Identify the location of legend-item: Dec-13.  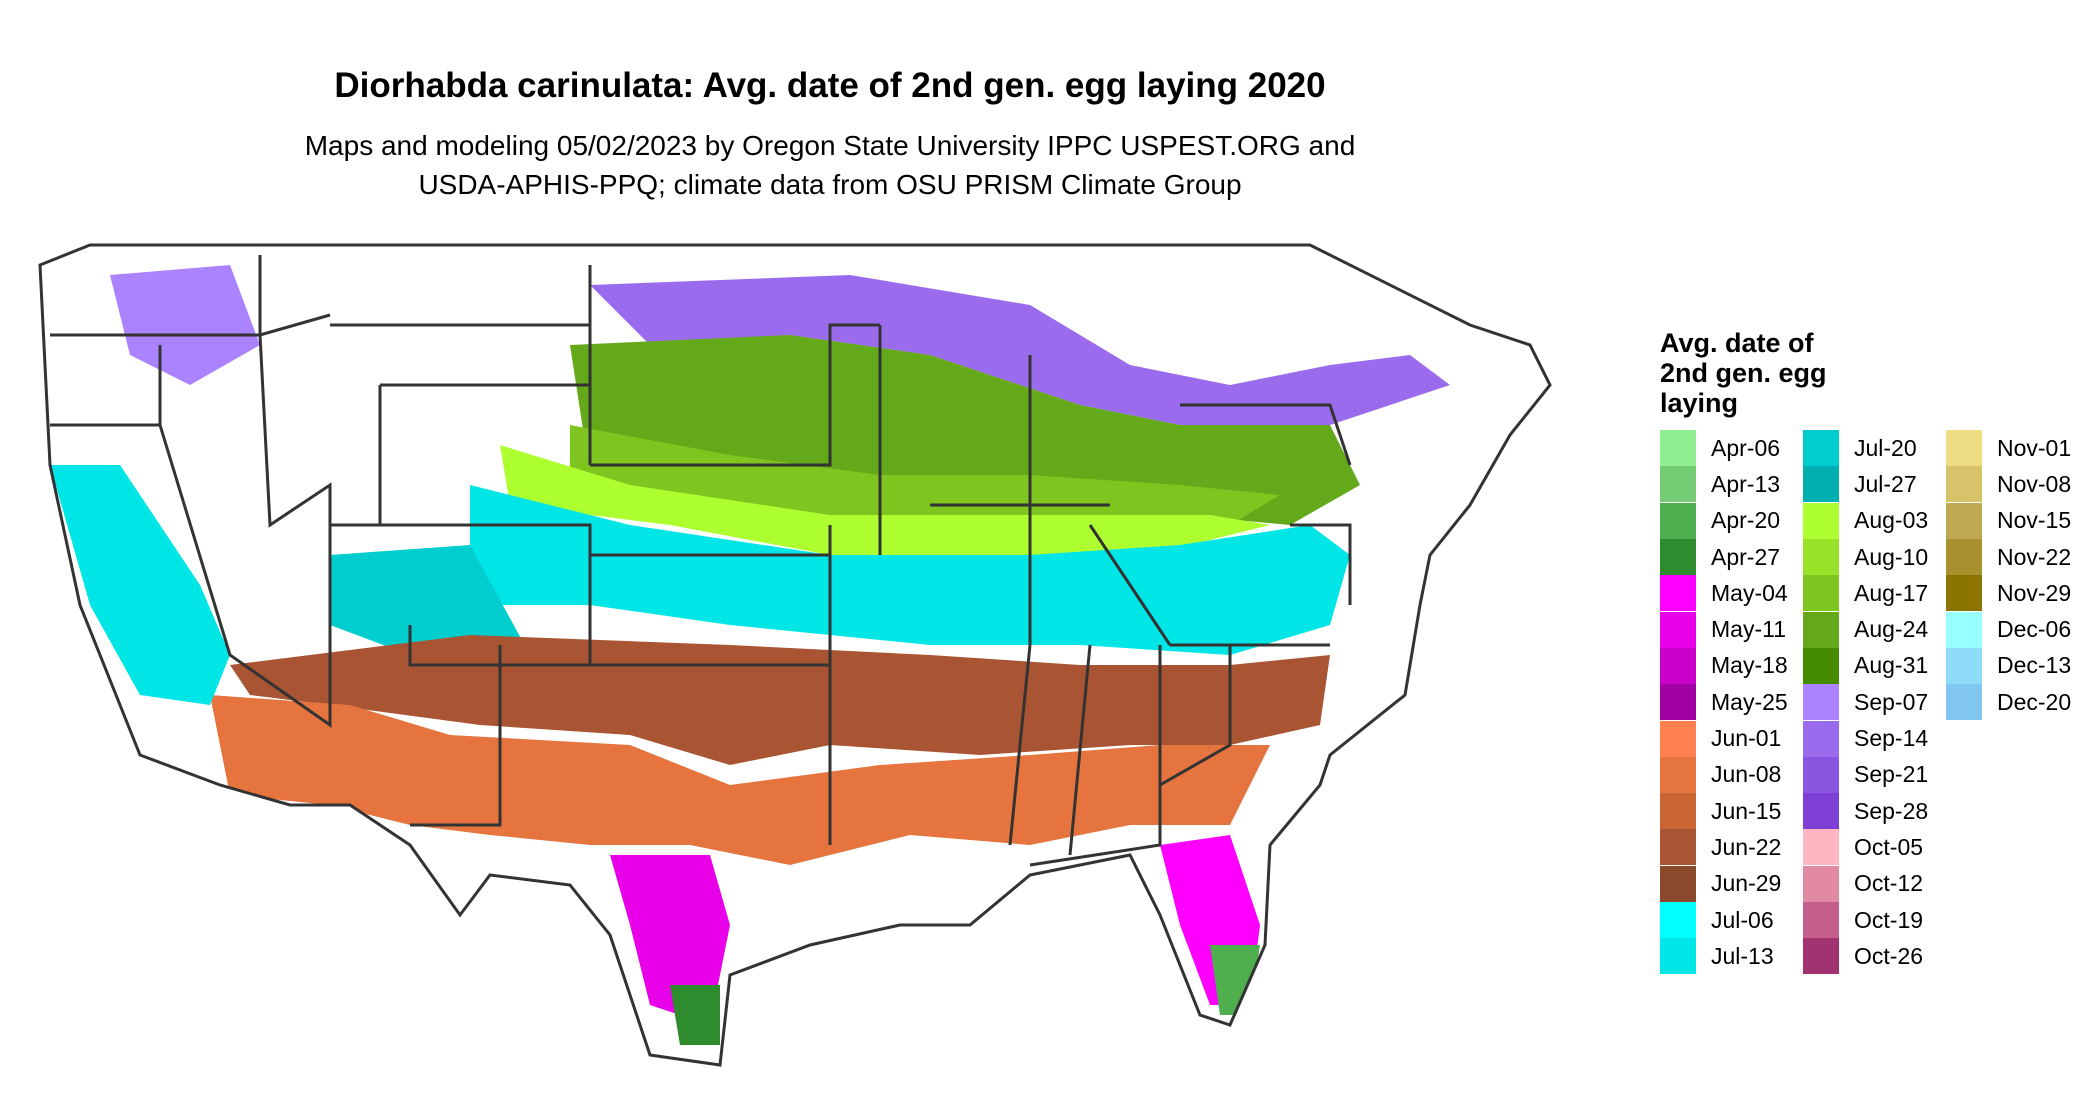
(2017, 665).